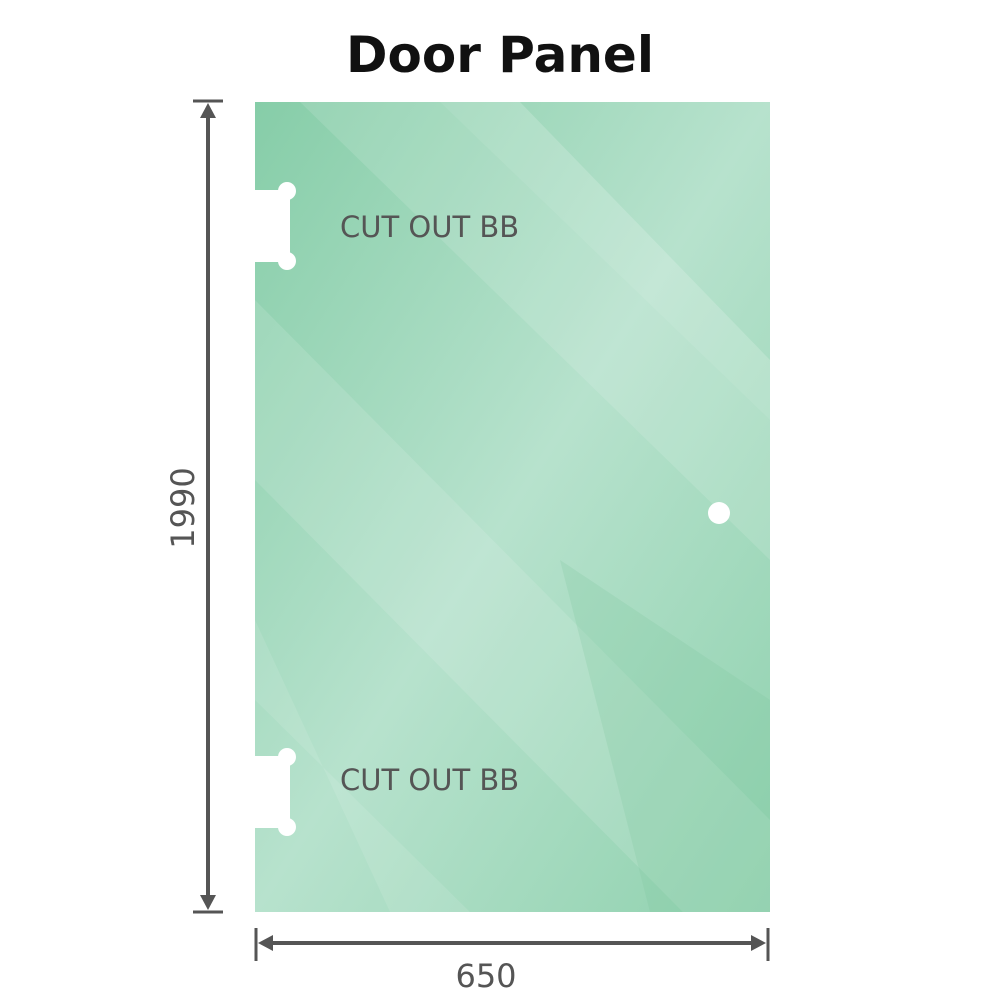 This screenshot has width=1000, height=1000. Describe the element at coordinates (500, 55) in the screenshot. I see `diagram-title: Door Panel` at that location.